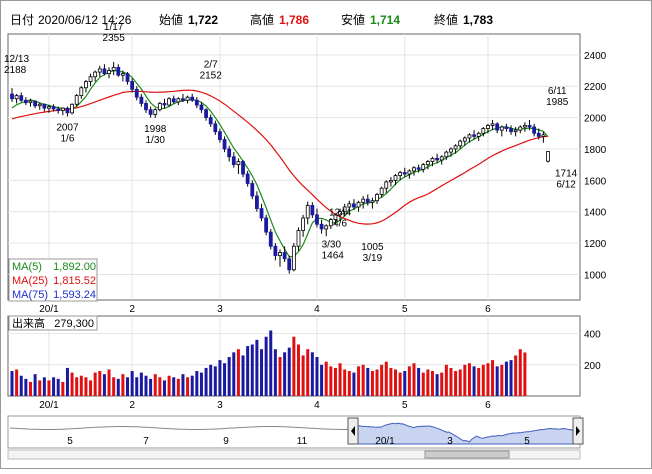 The height and width of the screenshot is (474, 652). Describe the element at coordinates (317, 405) in the screenshot. I see `month-tick-label: 4` at that location.